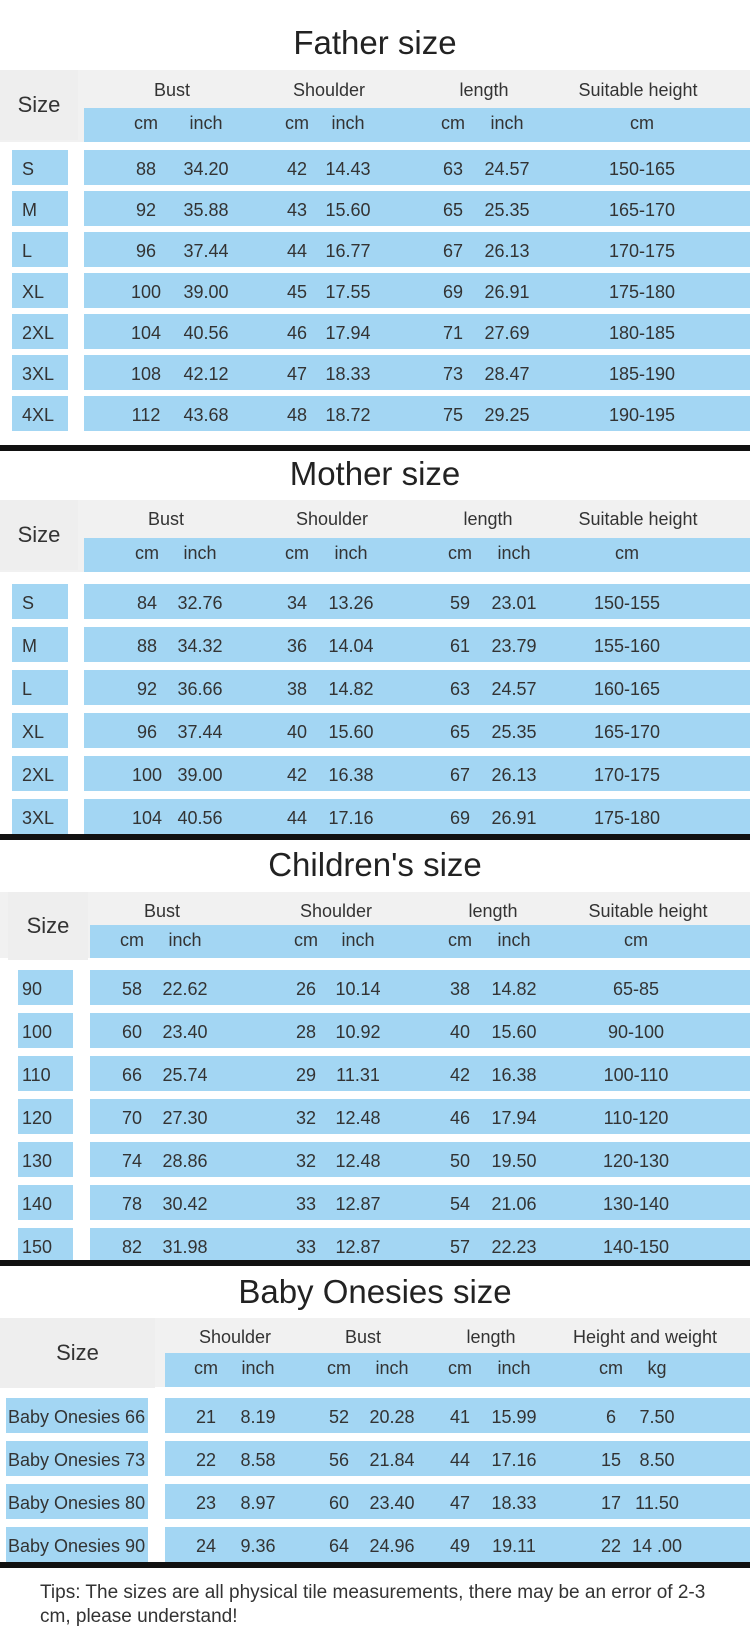  Describe the element at coordinates (297, 209) in the screenshot. I see `table-cell: 43` at that location.